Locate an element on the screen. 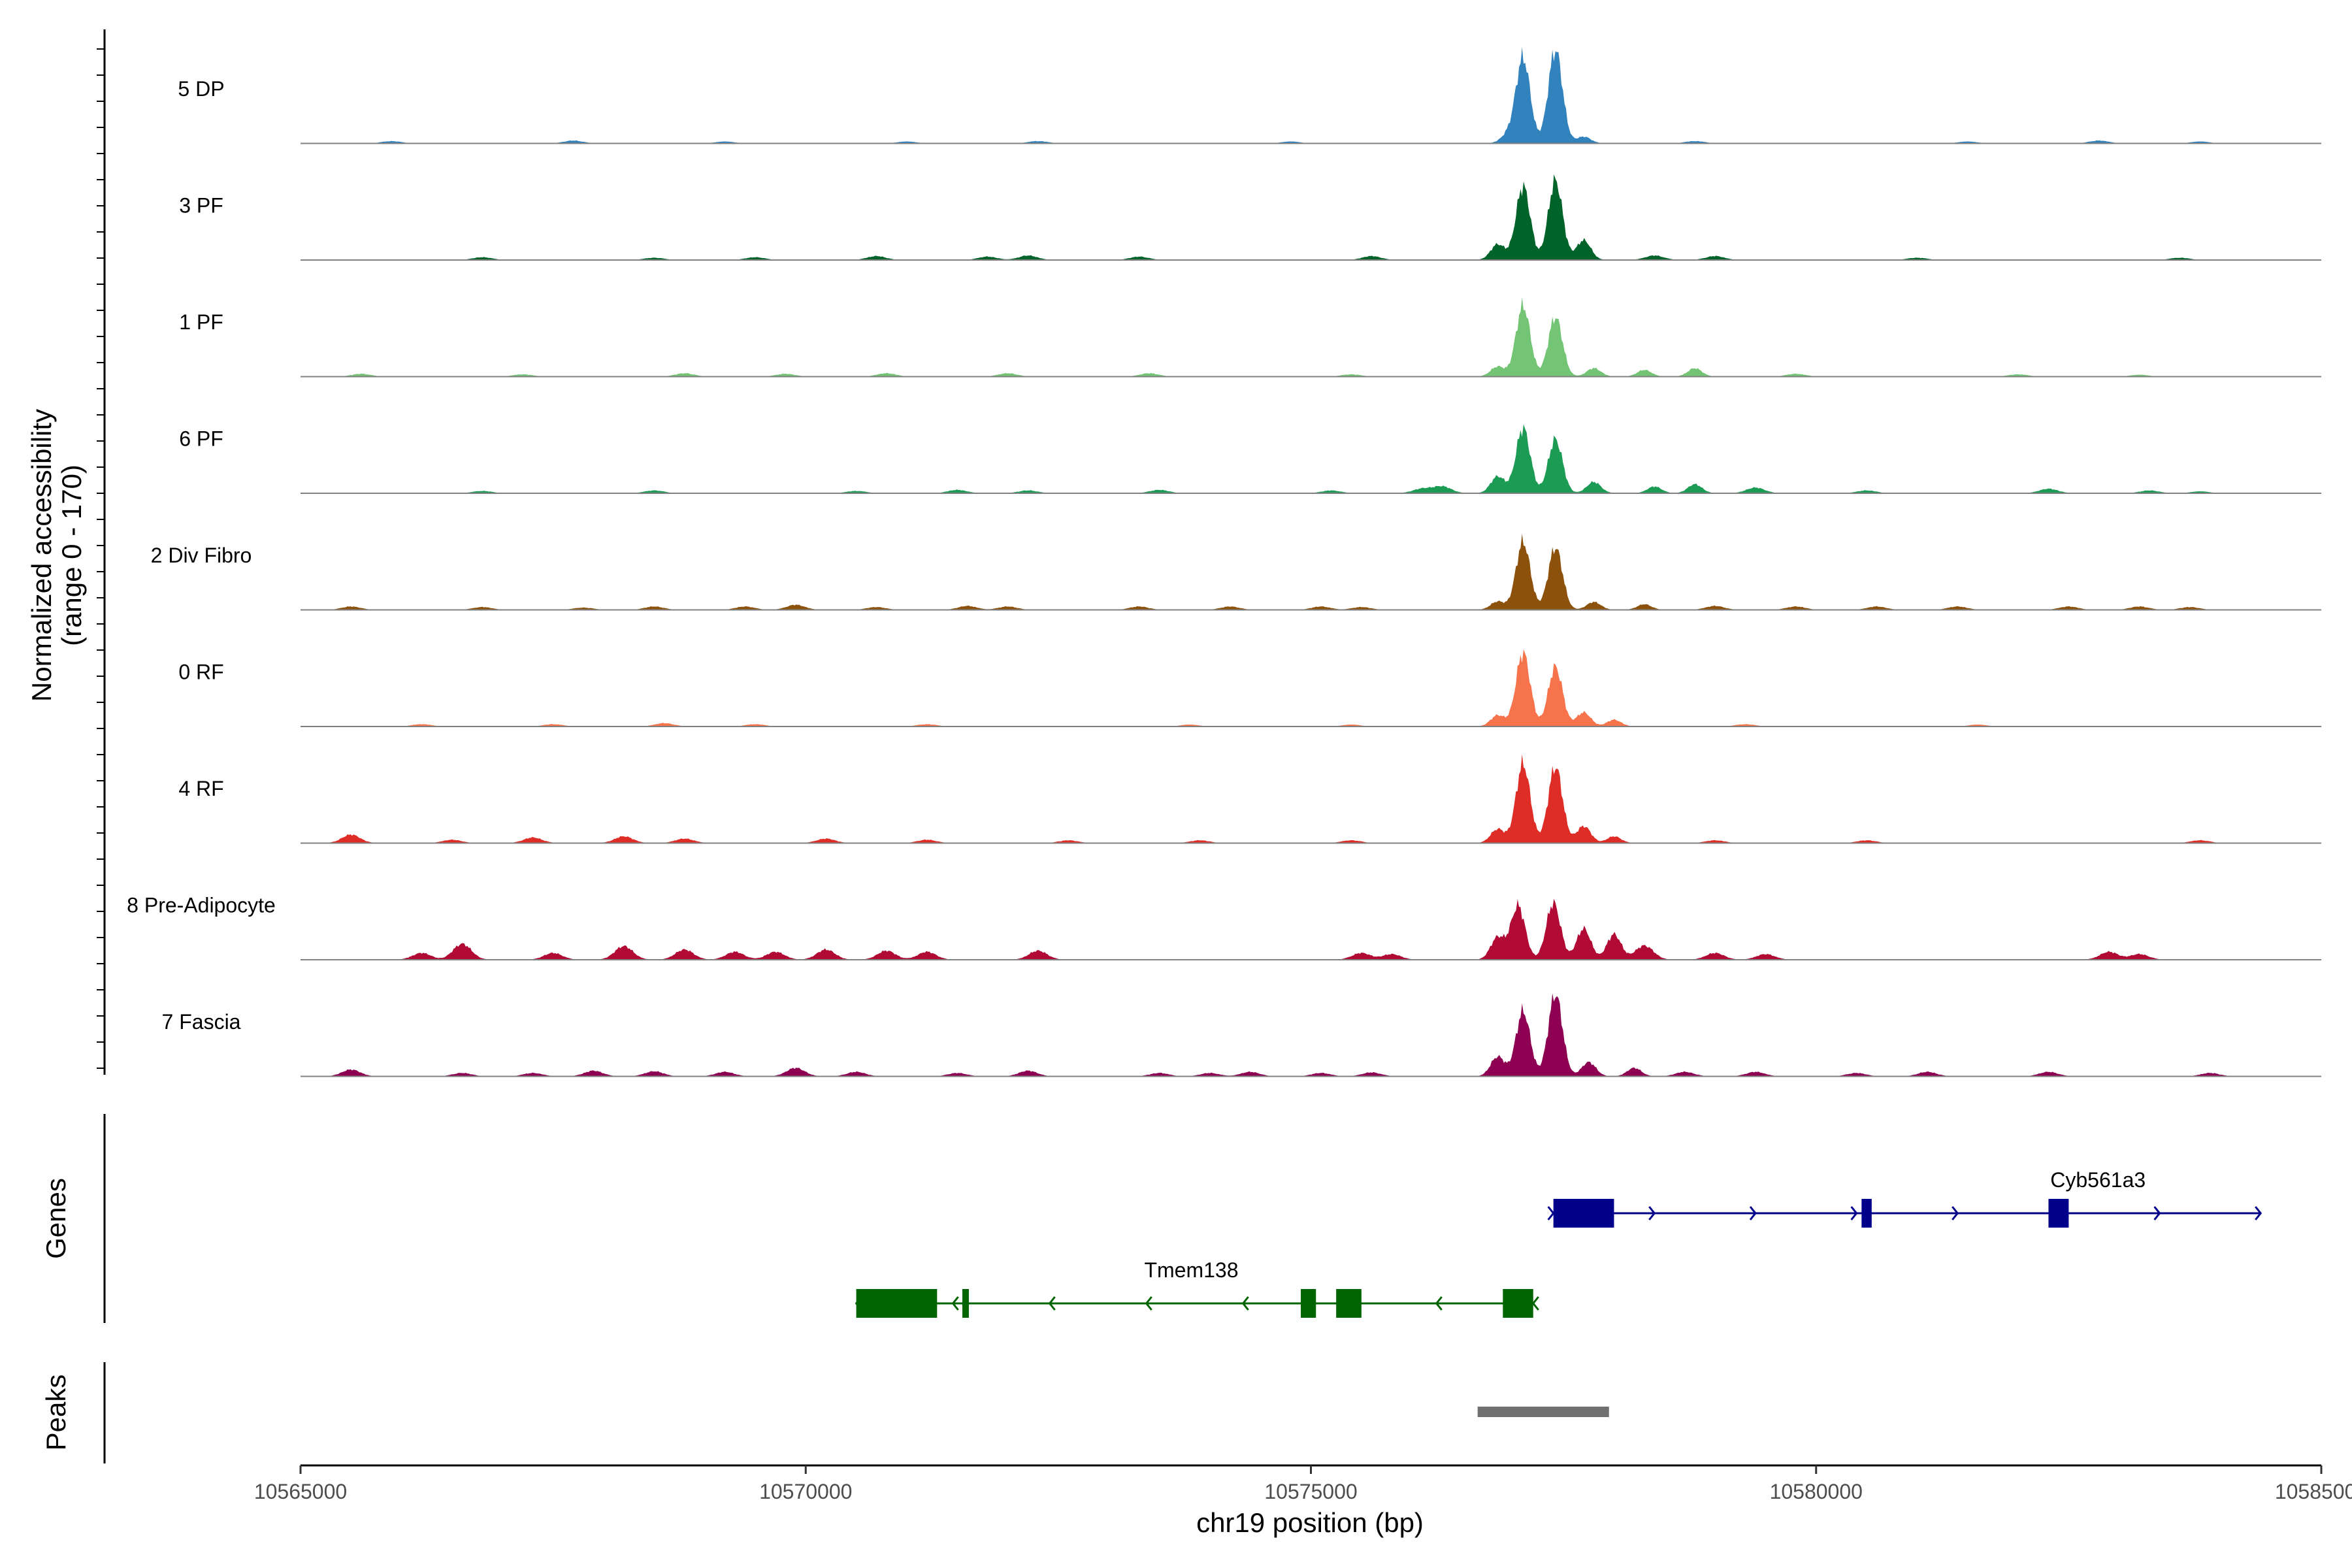 The width and height of the screenshot is (2352, 1568). track-label: 7 Fascia is located at coordinates (201, 1022).